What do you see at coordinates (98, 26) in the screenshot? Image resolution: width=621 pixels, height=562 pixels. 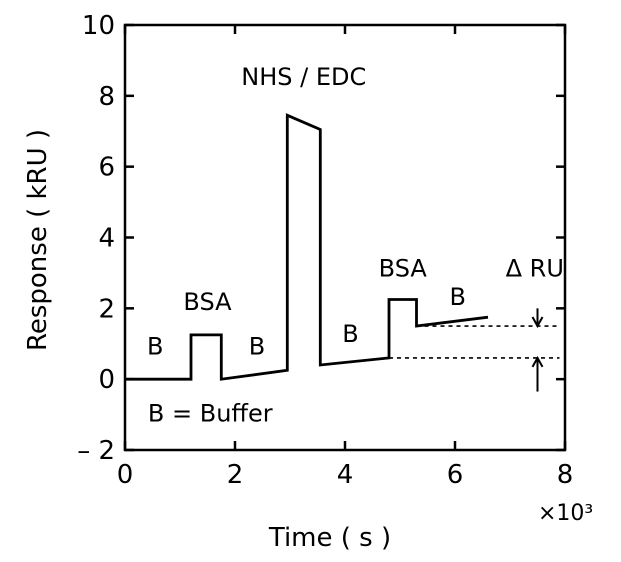 I see `y-tick-label: 10` at bounding box center [98, 26].